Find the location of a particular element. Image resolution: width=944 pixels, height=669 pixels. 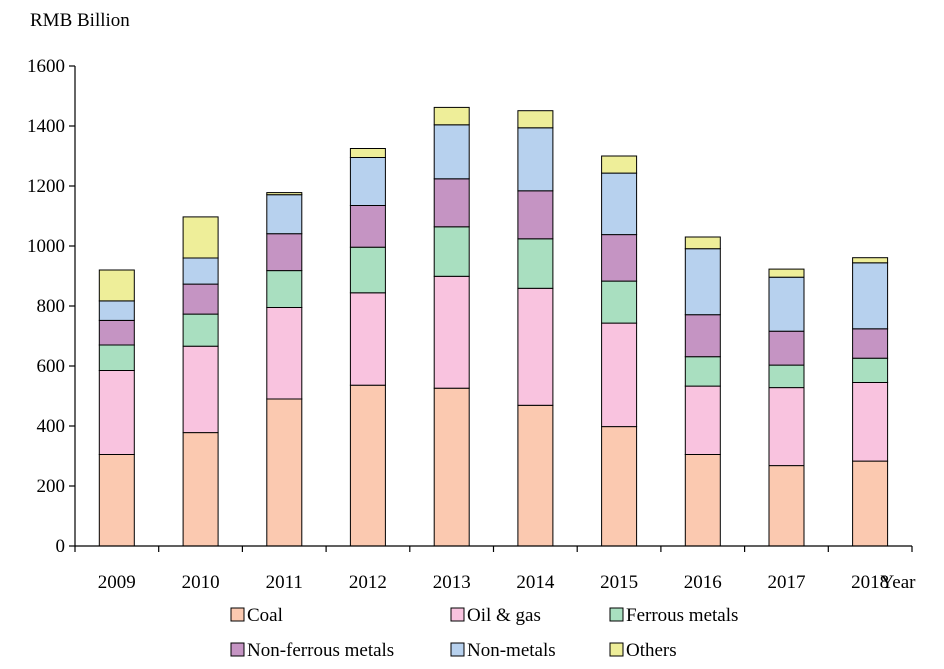

bar-segment-oil-gas-2010 is located at coordinates (200, 389).